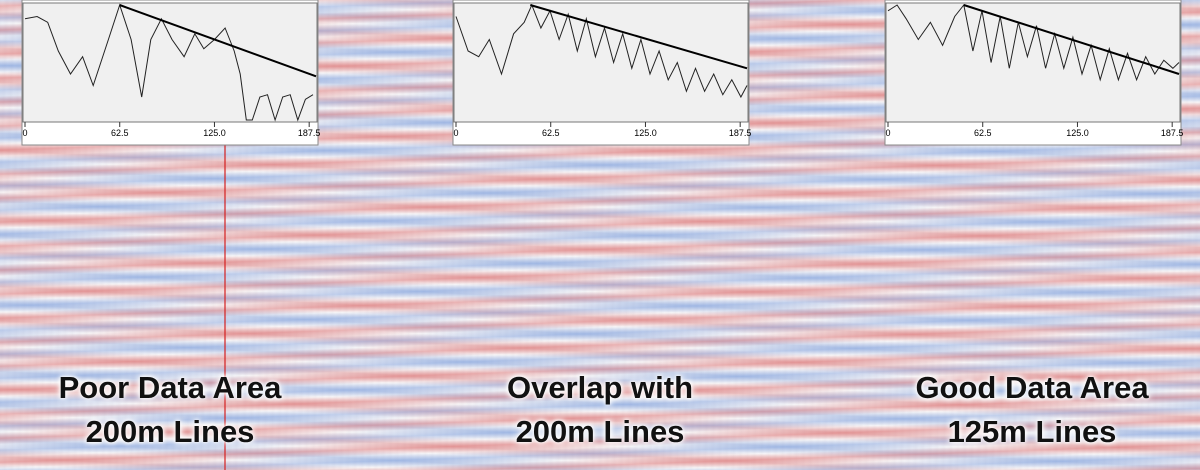 The width and height of the screenshot is (1200, 470). I want to click on caption-line: Overlap with, so click(600, 387).